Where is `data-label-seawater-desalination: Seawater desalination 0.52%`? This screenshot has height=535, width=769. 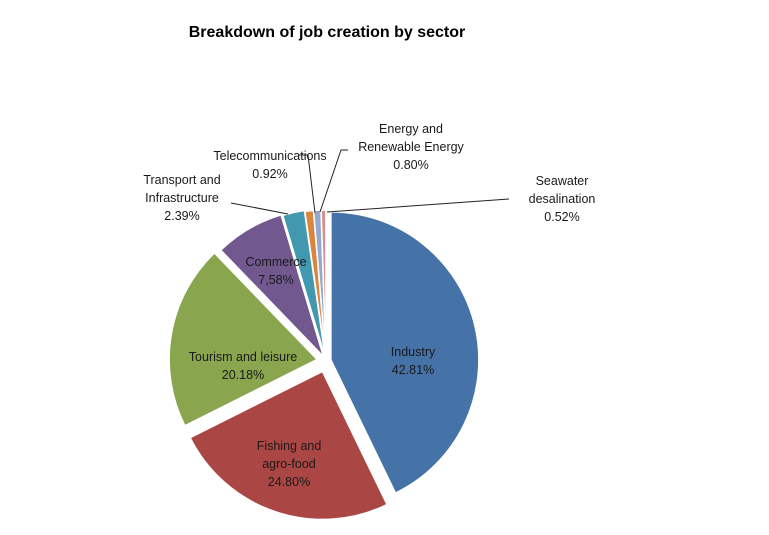 data-label-seawater-desalination: Seawater desalination 0.52% is located at coordinates (562, 199).